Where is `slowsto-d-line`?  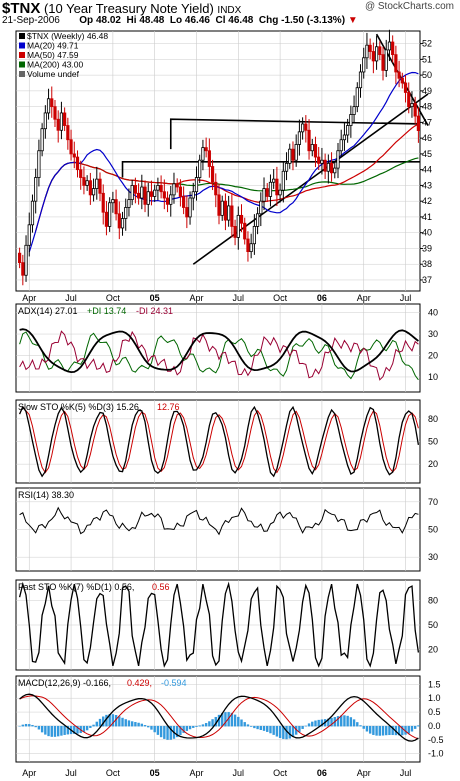 slowsto-d-line is located at coordinates (219, 439).